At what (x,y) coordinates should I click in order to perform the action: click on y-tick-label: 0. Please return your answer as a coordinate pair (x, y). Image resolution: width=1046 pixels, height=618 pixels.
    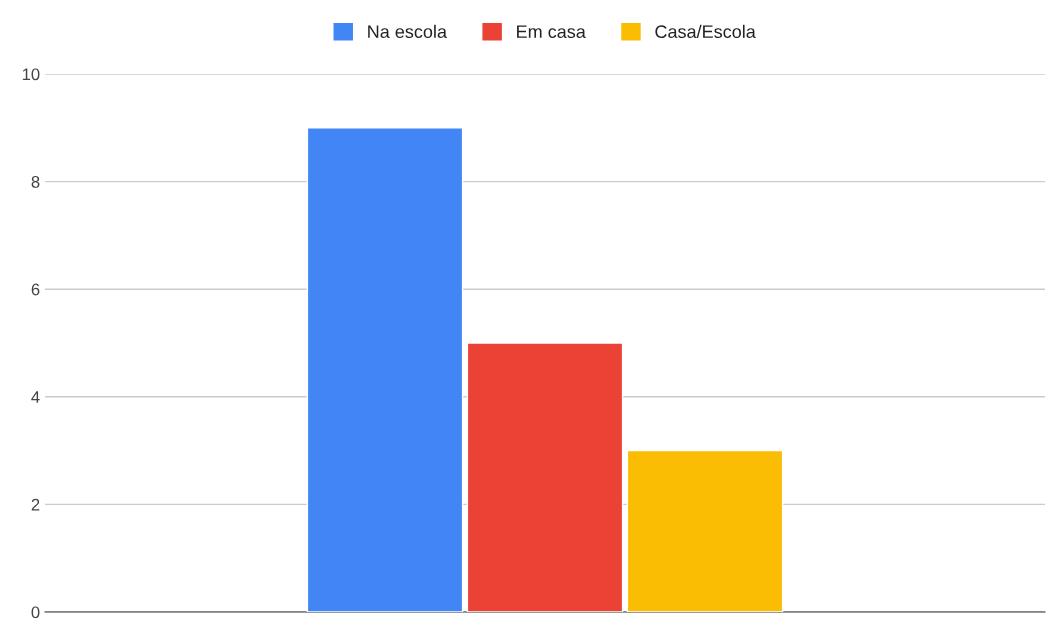
    Looking at the image, I should click on (35, 612).